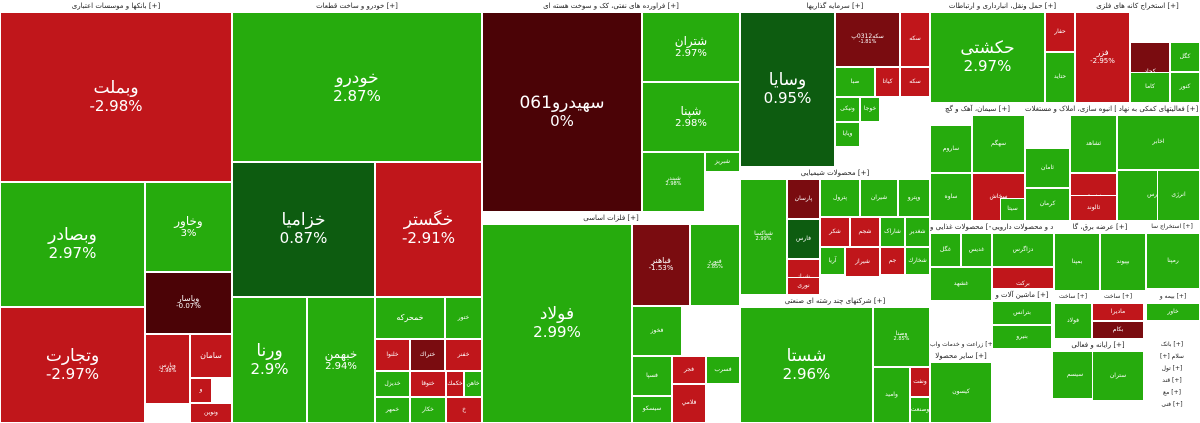  What do you see at coordinates (455, 384) in the screenshot?
I see `stock-tile: خكمك` at bounding box center [455, 384].